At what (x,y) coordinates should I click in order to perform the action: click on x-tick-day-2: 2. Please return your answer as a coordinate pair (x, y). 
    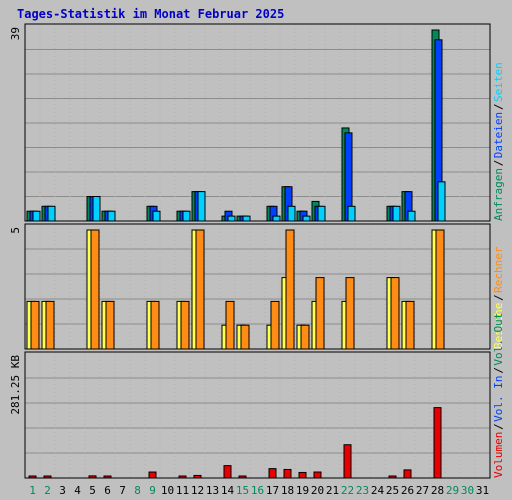
    Looking at the image, I should click on (47, 490).